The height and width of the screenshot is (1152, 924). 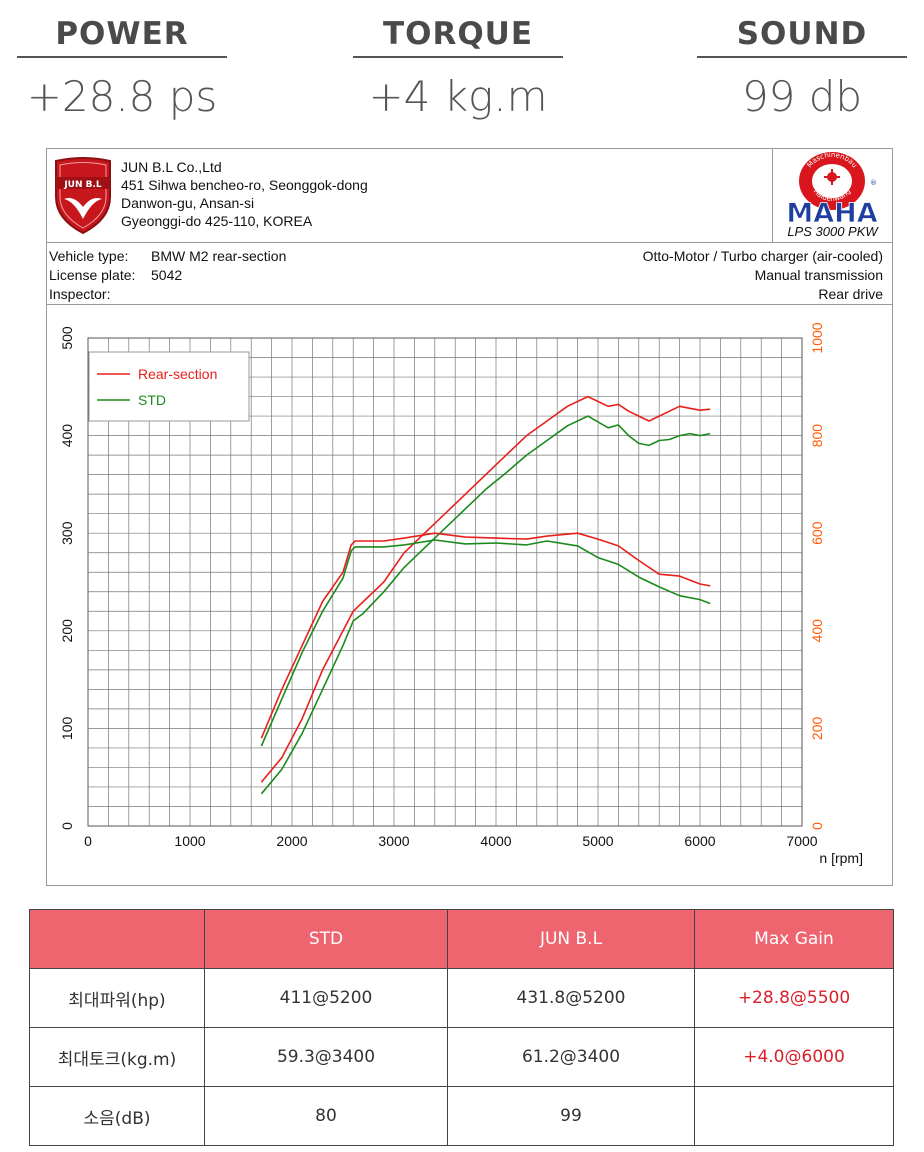 What do you see at coordinates (571, 998) in the screenshot?
I see `junbl-value: 431.8@5200` at bounding box center [571, 998].